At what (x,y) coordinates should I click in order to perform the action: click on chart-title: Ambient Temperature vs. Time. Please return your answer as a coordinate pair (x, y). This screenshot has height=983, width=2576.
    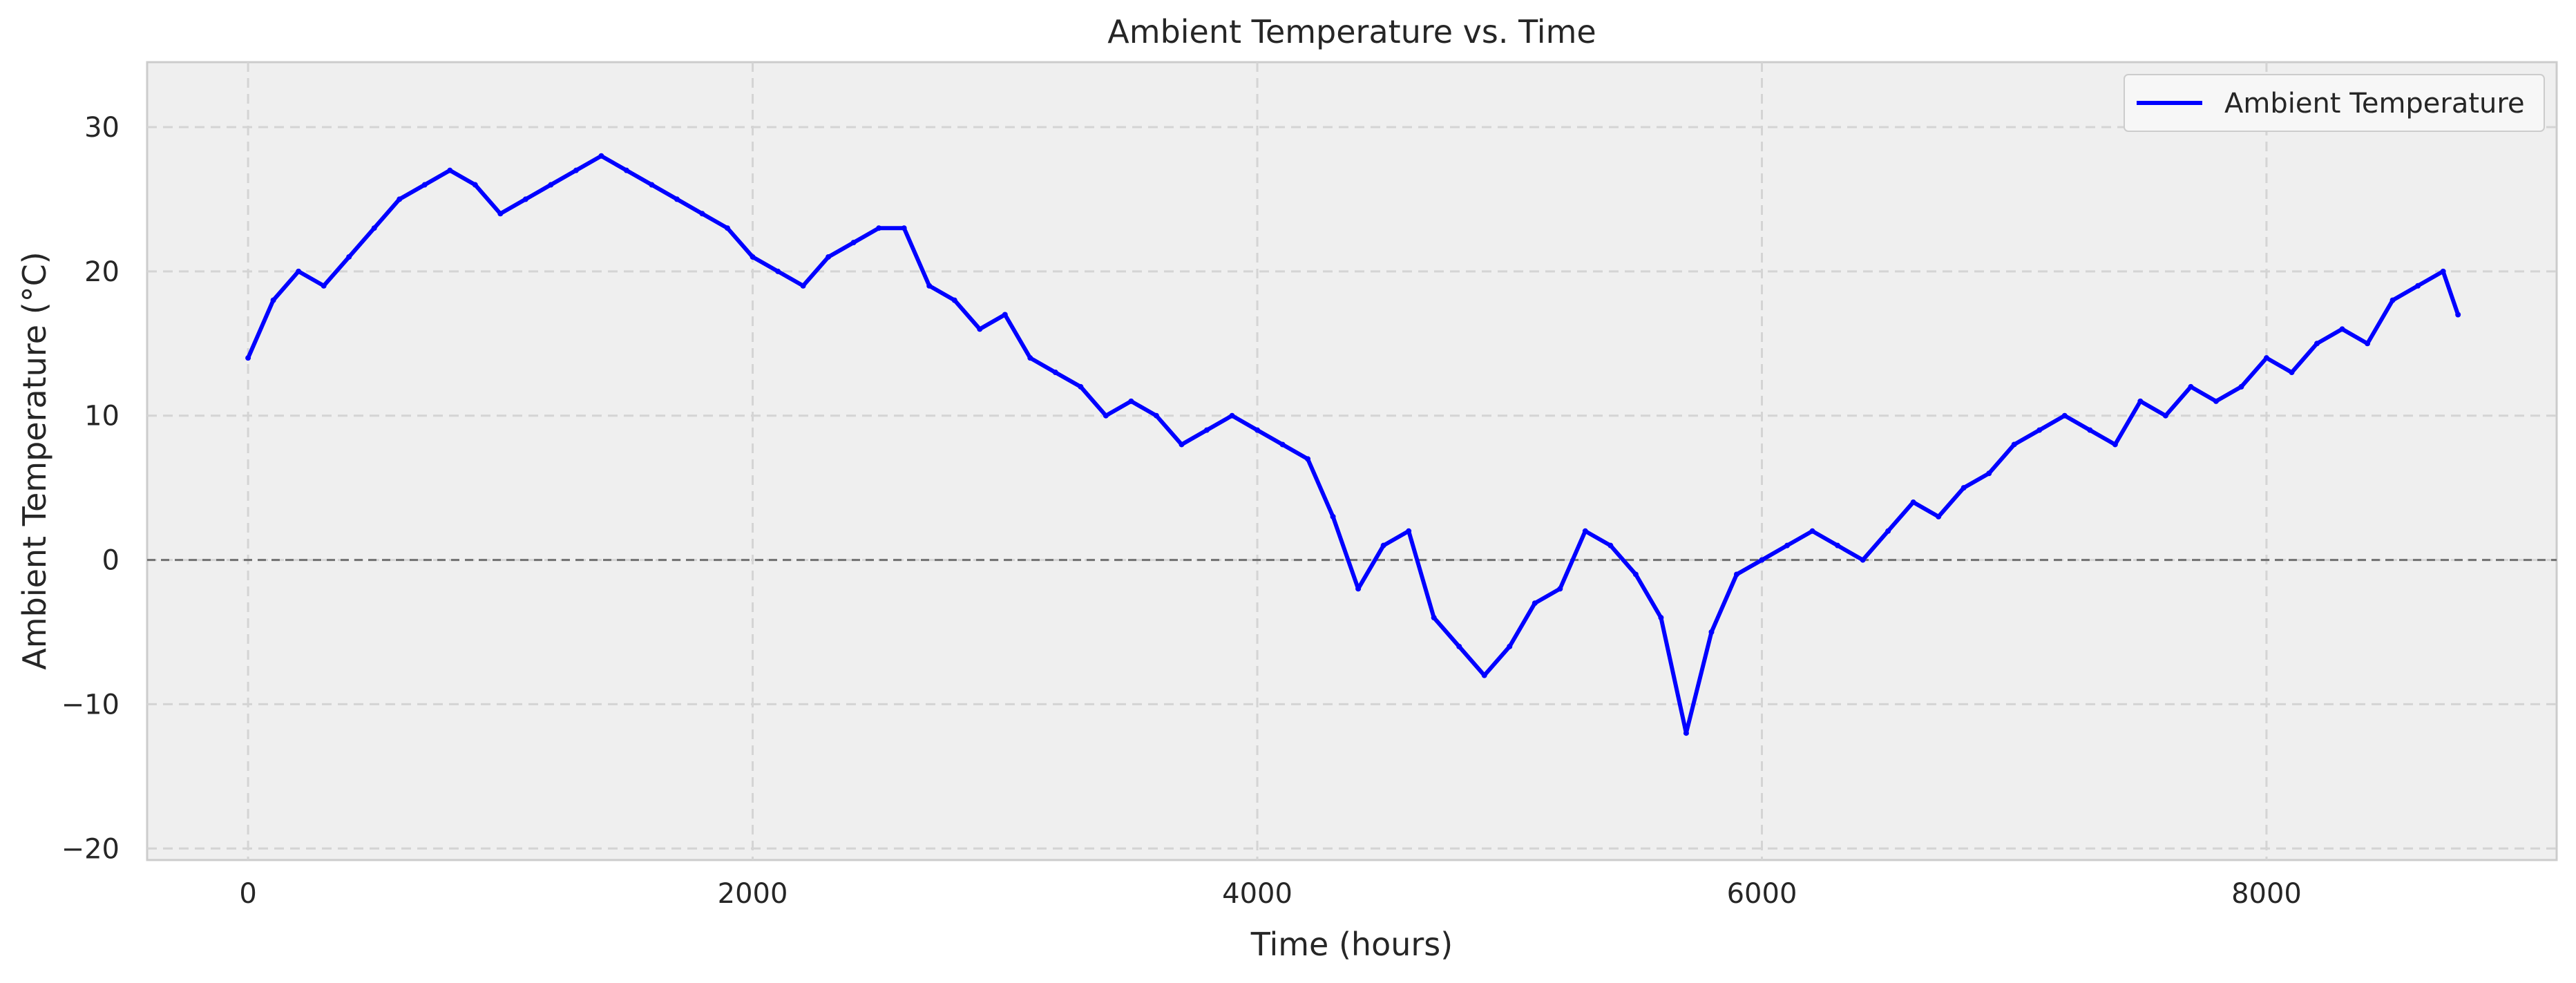
    Looking at the image, I should click on (1352, 32).